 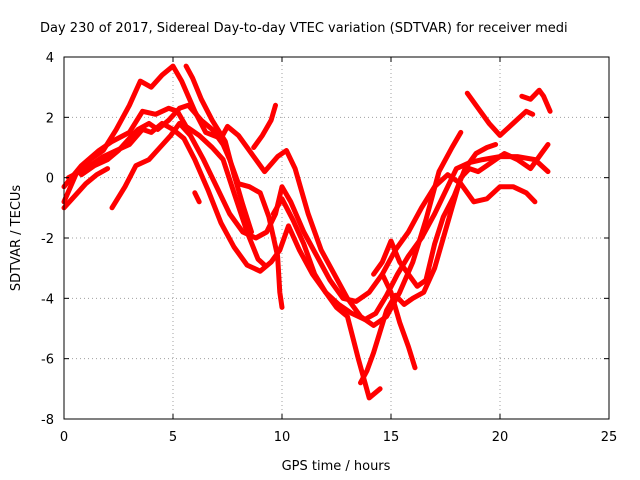 I want to click on x-tick-label: 0, so click(x=64, y=437).